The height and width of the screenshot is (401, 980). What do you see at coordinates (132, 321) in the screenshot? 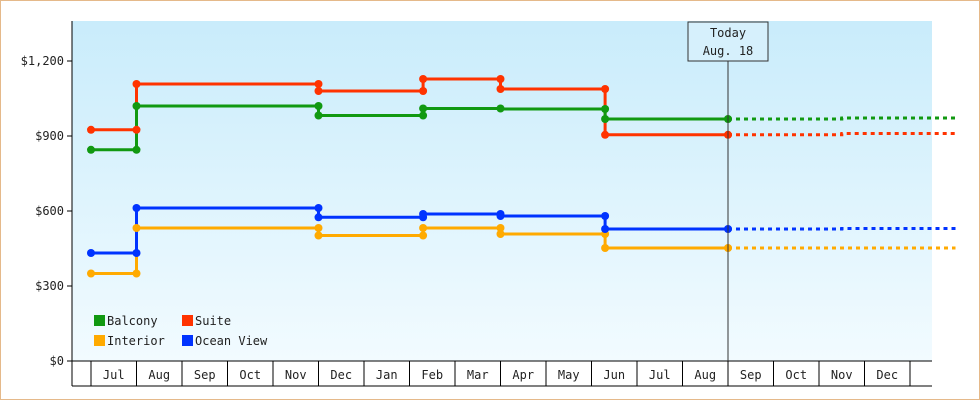
I see `legend-label-balcony: Balcony` at bounding box center [132, 321].